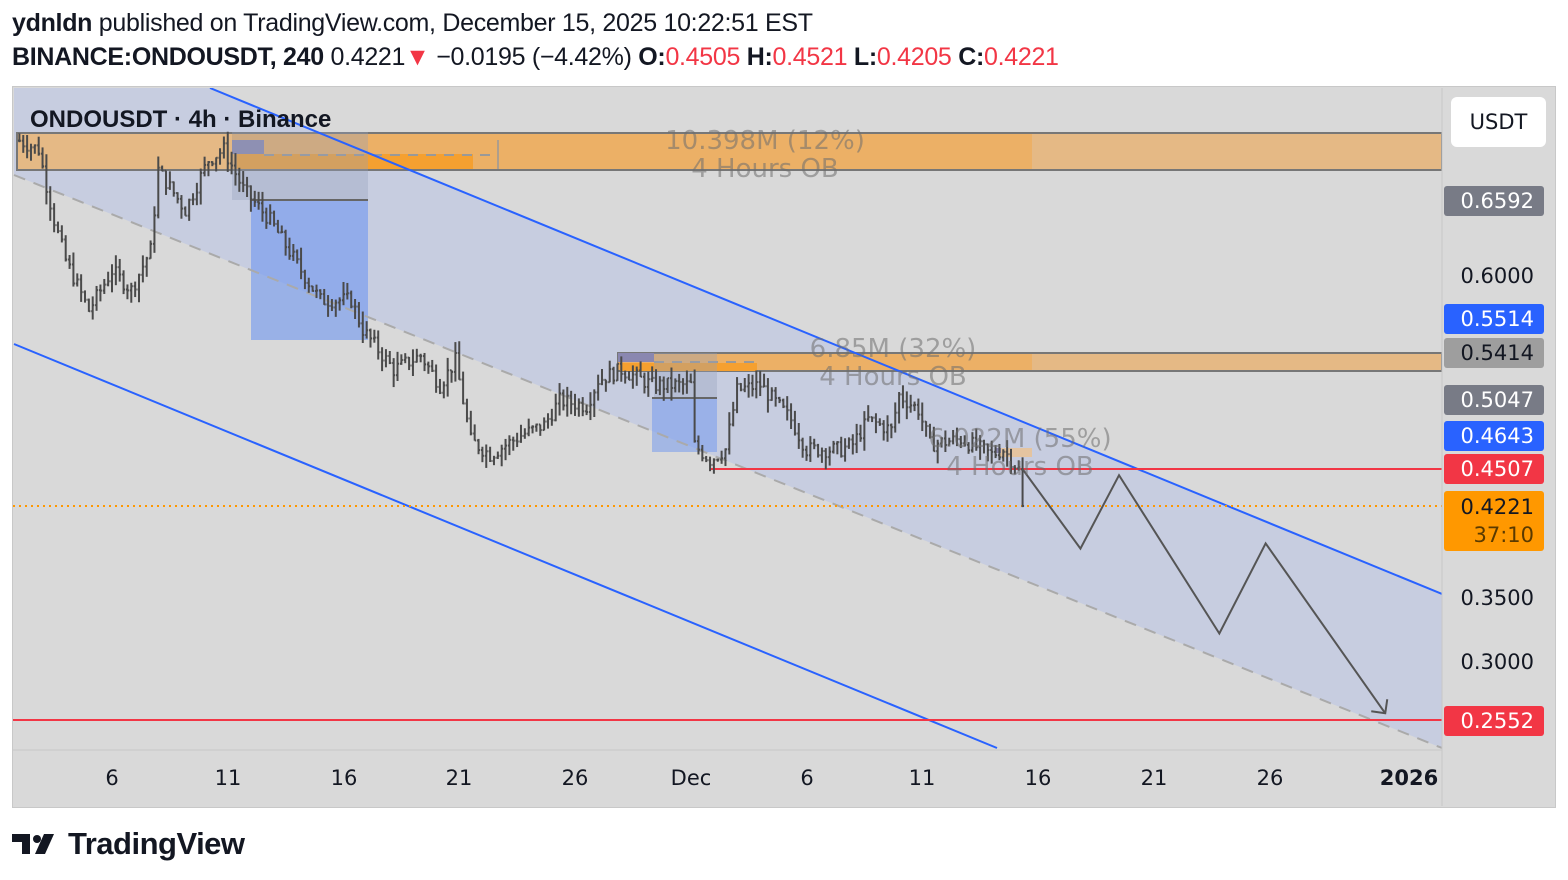  What do you see at coordinates (691, 778) in the screenshot?
I see `time-tick: Dec` at bounding box center [691, 778].